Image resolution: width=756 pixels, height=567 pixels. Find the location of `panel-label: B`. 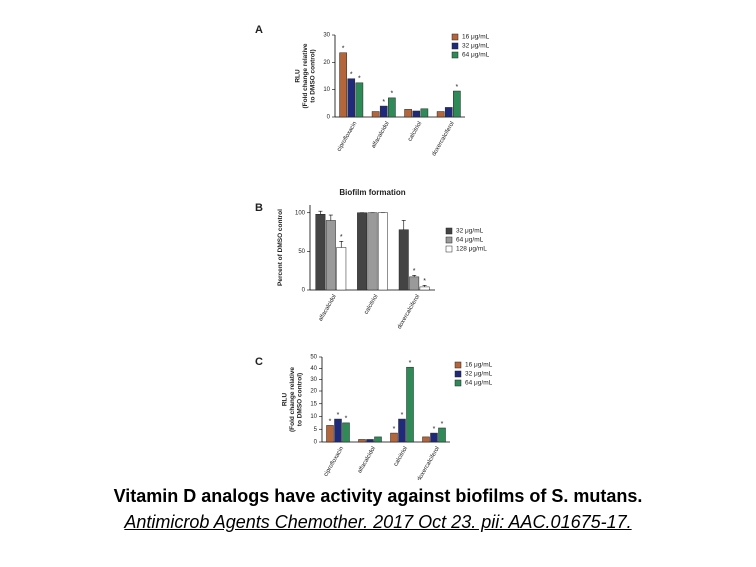

panel-label: B is located at coordinates (259, 208).